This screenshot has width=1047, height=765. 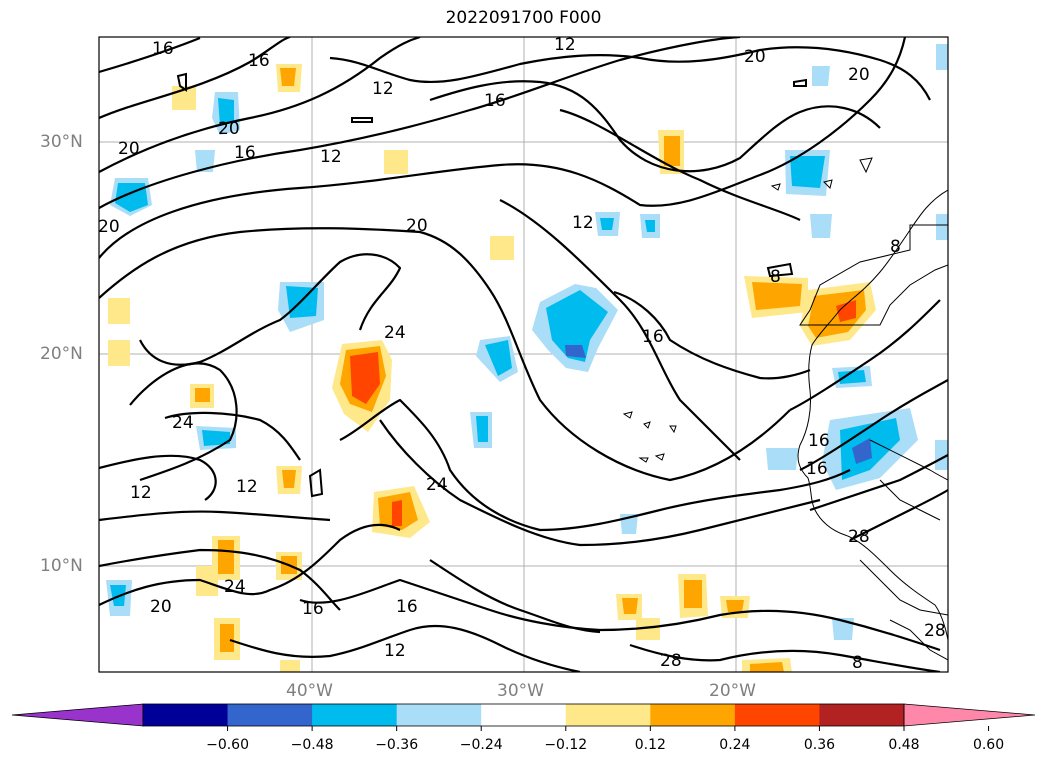 I want to click on colorbar-tick-label: −0.48, so click(x=312, y=745).